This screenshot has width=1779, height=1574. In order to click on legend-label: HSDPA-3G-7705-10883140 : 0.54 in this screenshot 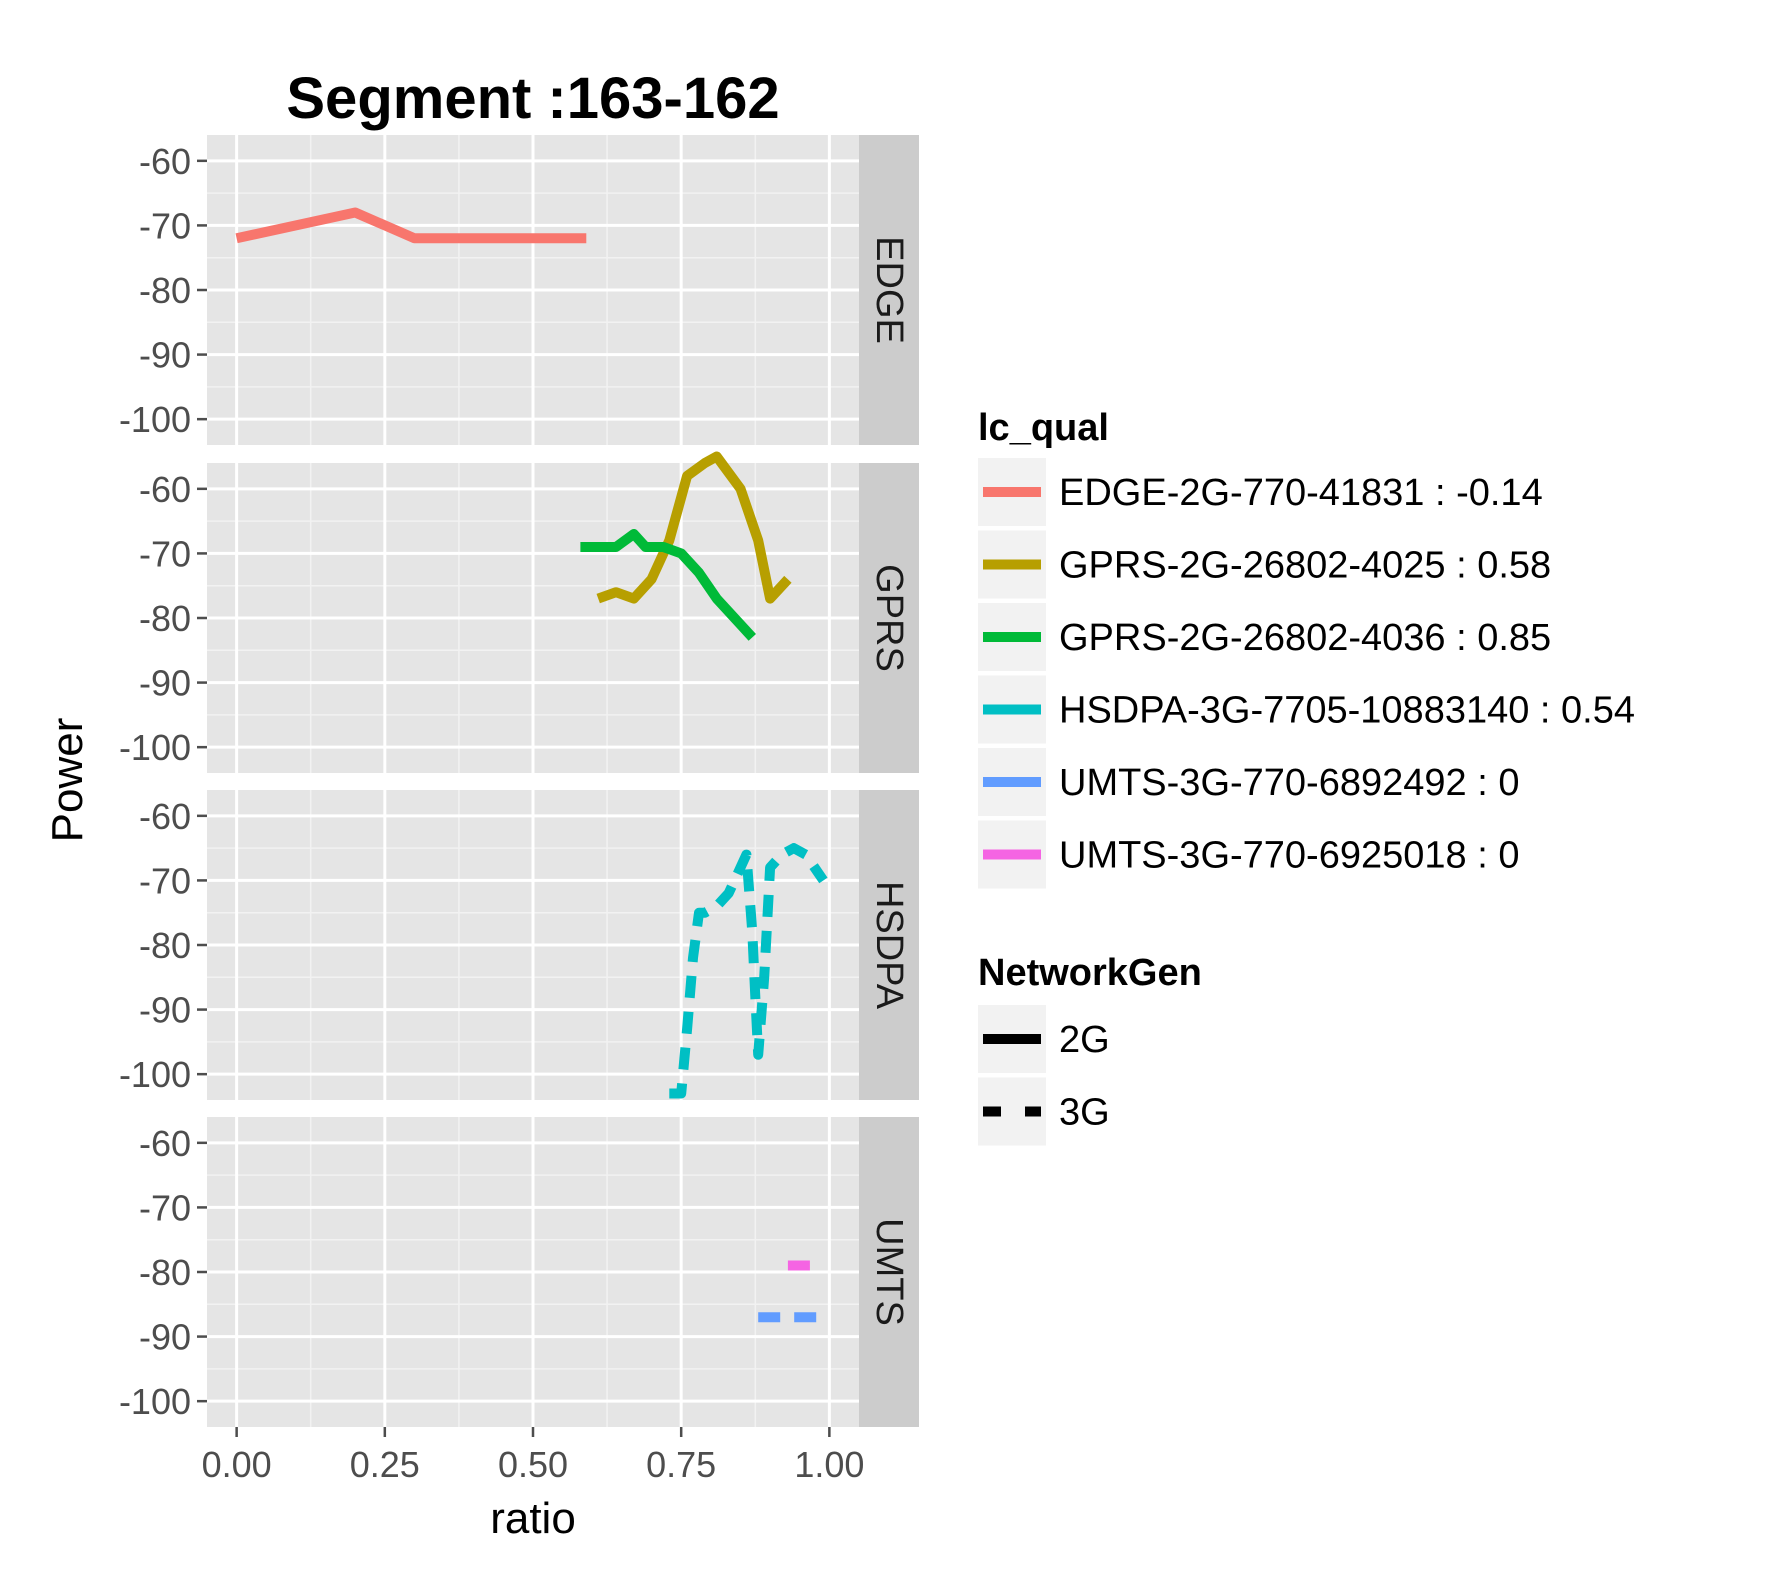, I will do `click(1347, 711)`.